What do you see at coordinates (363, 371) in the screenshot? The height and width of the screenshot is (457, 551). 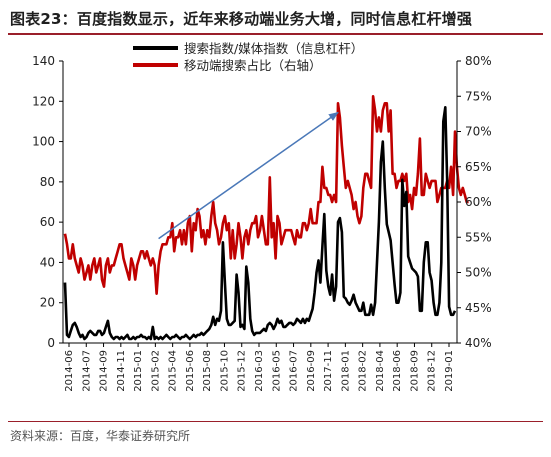 I see `x-tick-label: 2018-02` at bounding box center [363, 371].